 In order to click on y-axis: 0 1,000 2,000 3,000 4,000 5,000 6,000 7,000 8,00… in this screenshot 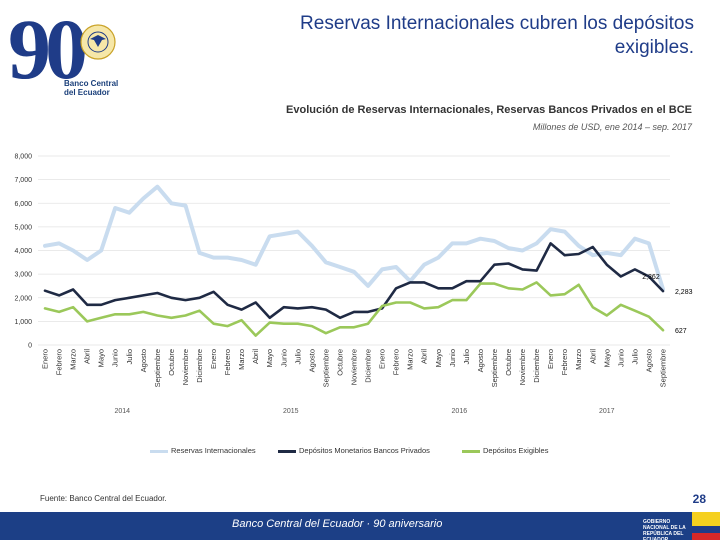, I will do `click(23, 252)`.